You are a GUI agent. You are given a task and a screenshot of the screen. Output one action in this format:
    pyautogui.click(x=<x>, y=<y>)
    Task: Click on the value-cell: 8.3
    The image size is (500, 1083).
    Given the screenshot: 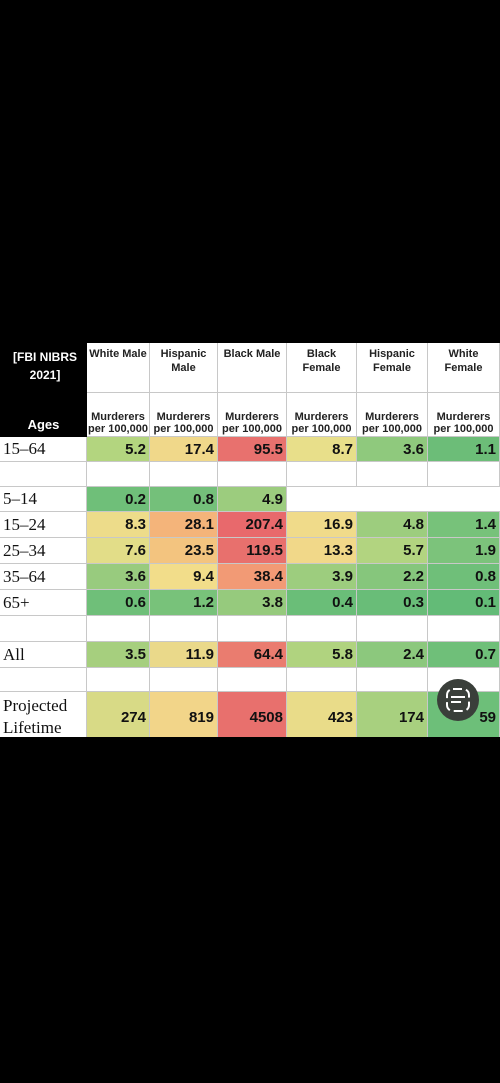 What is the action you would take?
    pyautogui.click(x=118, y=525)
    